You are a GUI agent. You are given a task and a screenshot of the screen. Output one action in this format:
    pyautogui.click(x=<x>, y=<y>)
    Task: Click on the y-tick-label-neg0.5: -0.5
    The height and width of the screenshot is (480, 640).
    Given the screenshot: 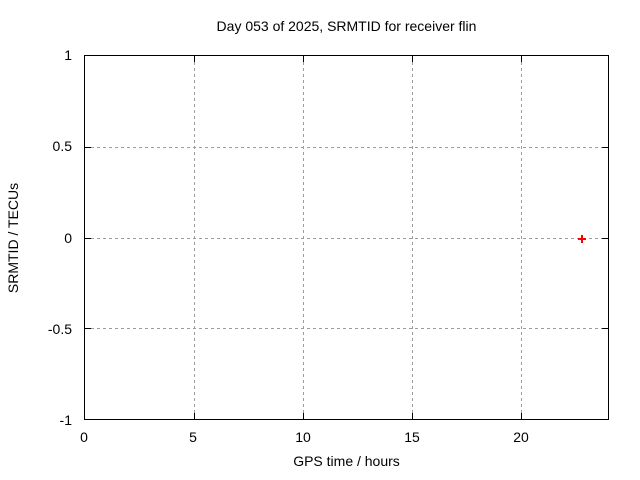 What is the action you would take?
    pyautogui.click(x=59, y=329)
    